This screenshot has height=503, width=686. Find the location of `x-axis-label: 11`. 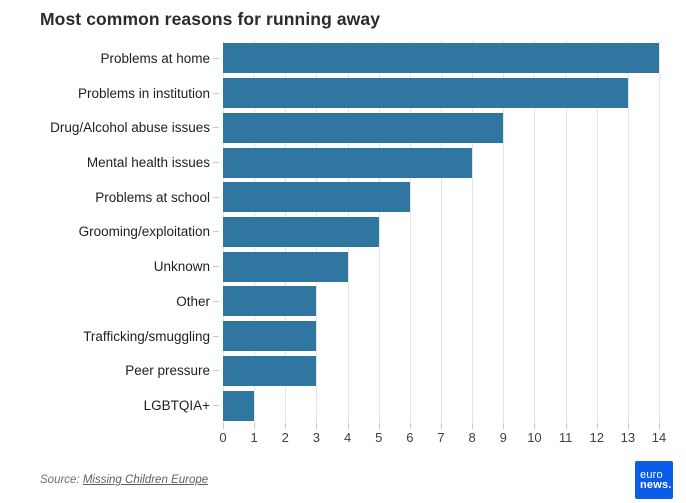

x-axis-label: 11 is located at coordinates (565, 437).